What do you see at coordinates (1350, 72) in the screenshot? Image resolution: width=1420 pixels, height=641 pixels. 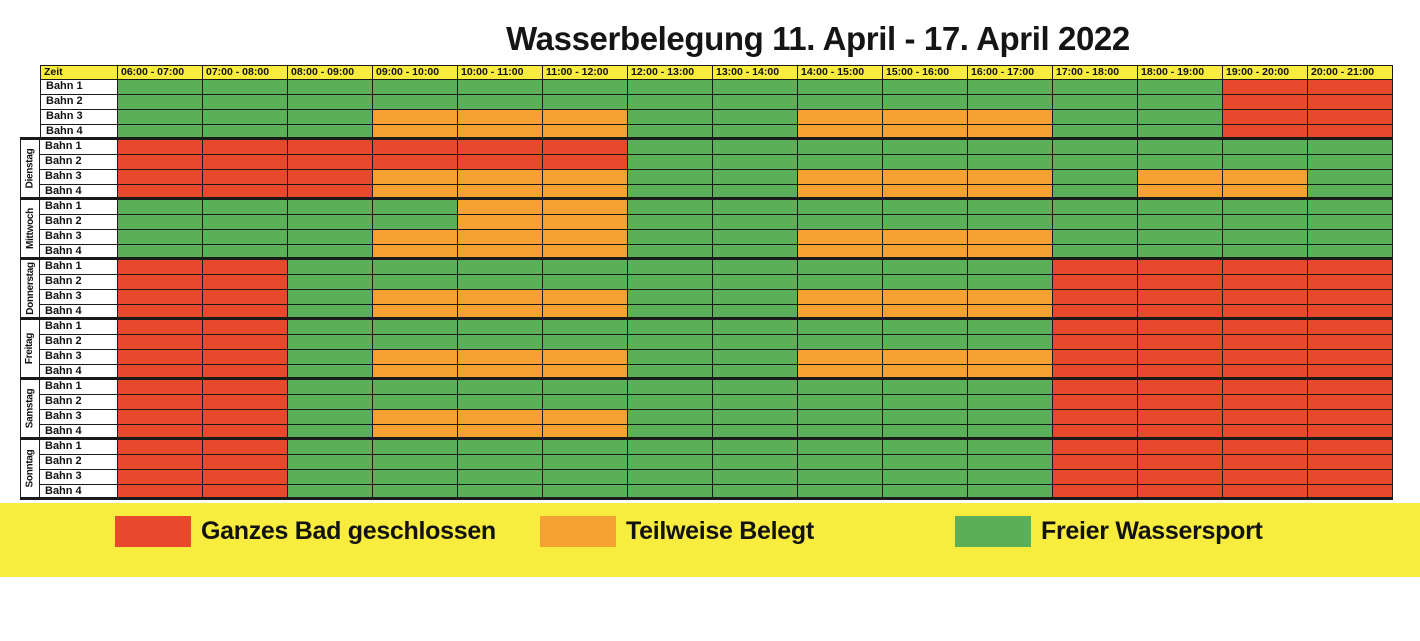 I see `time-header-cell-14: 20:00 - 21:00` at bounding box center [1350, 72].